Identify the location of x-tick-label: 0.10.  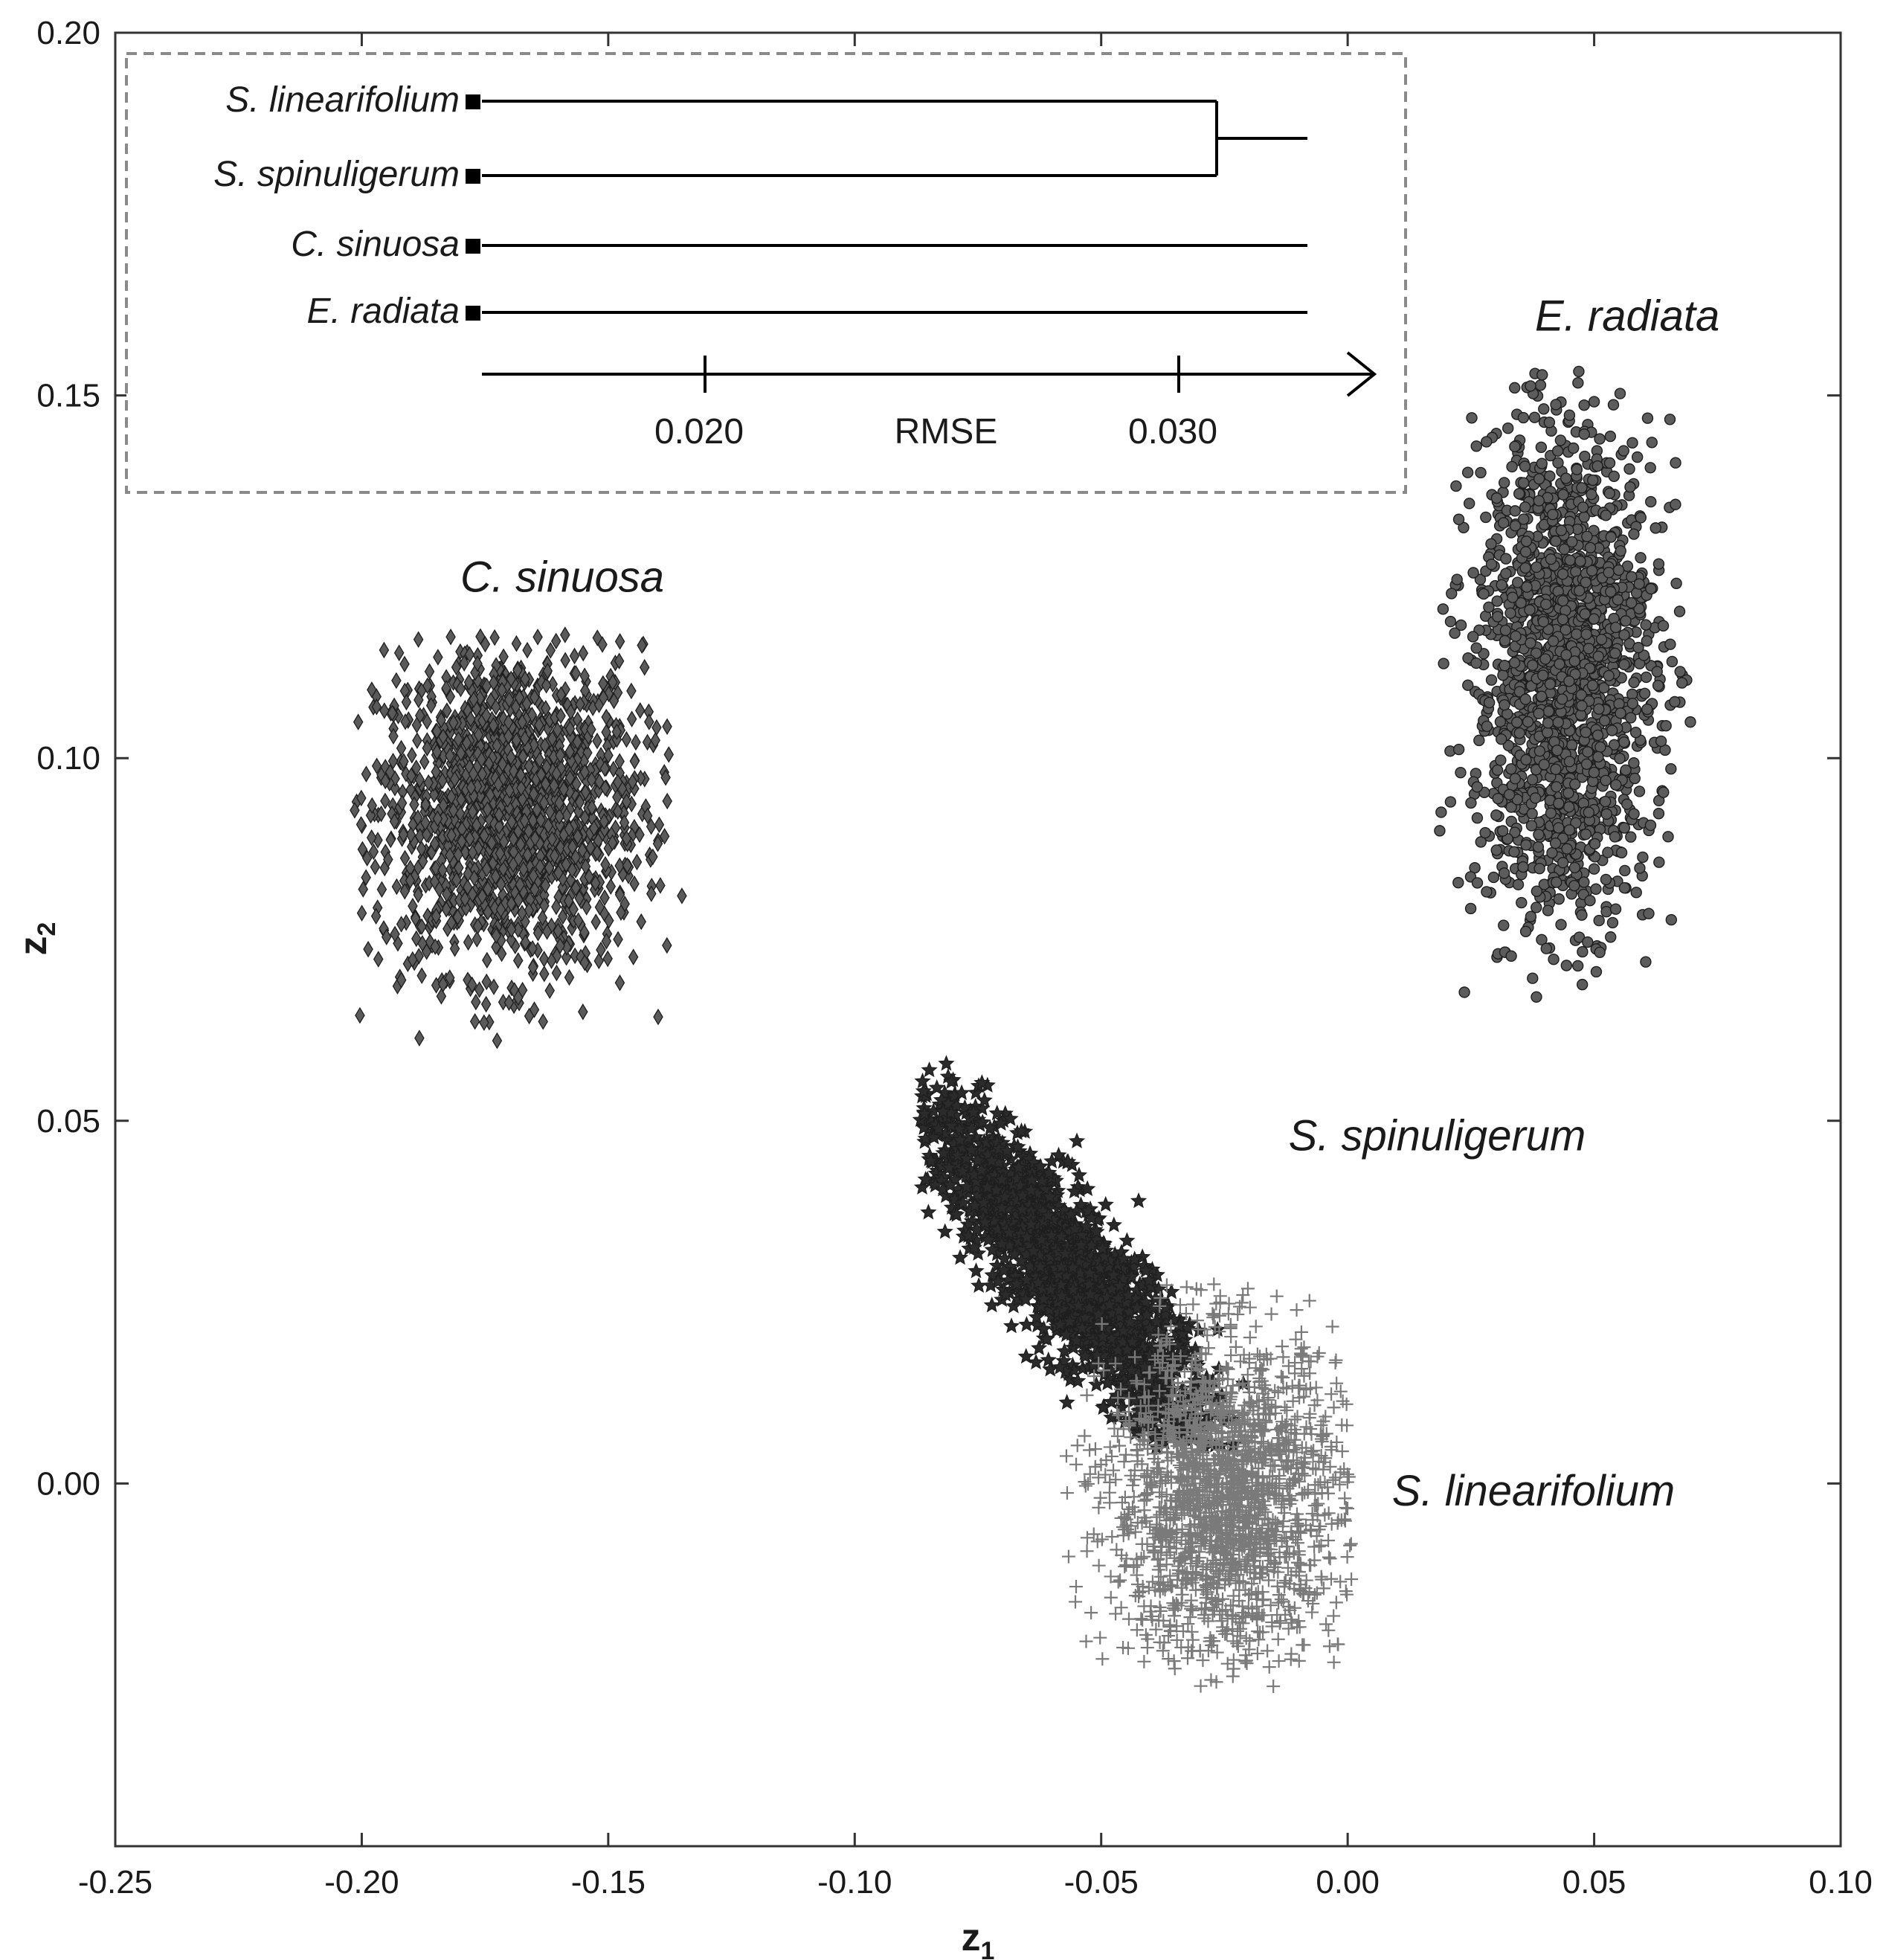
(1841, 1882).